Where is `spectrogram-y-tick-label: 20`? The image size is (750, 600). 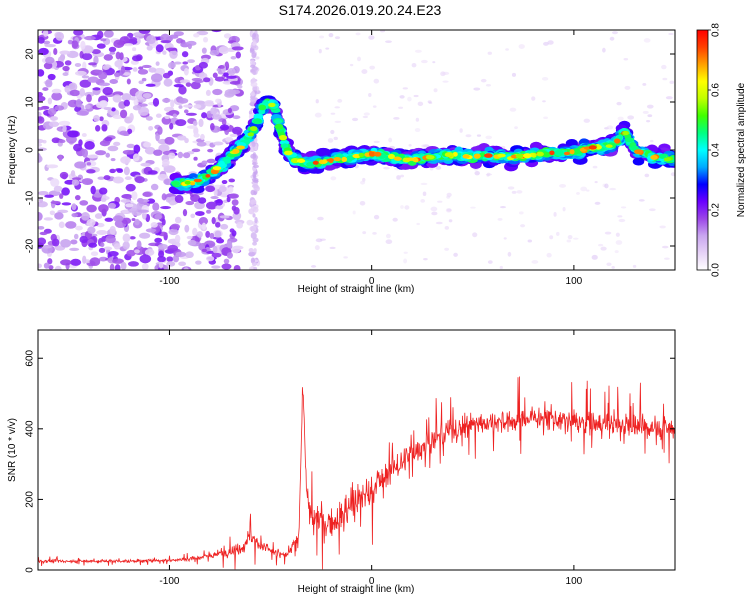
spectrogram-y-tick-label: 20 is located at coordinates (30, 54).